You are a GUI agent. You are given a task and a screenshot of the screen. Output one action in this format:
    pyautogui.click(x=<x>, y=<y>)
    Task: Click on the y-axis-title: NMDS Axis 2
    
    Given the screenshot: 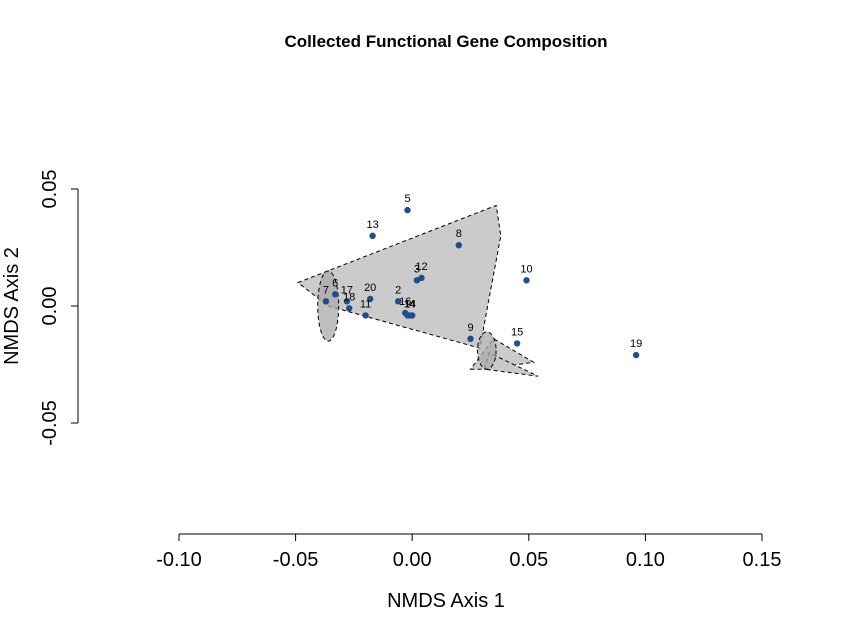 What is the action you would take?
    pyautogui.click(x=12, y=306)
    